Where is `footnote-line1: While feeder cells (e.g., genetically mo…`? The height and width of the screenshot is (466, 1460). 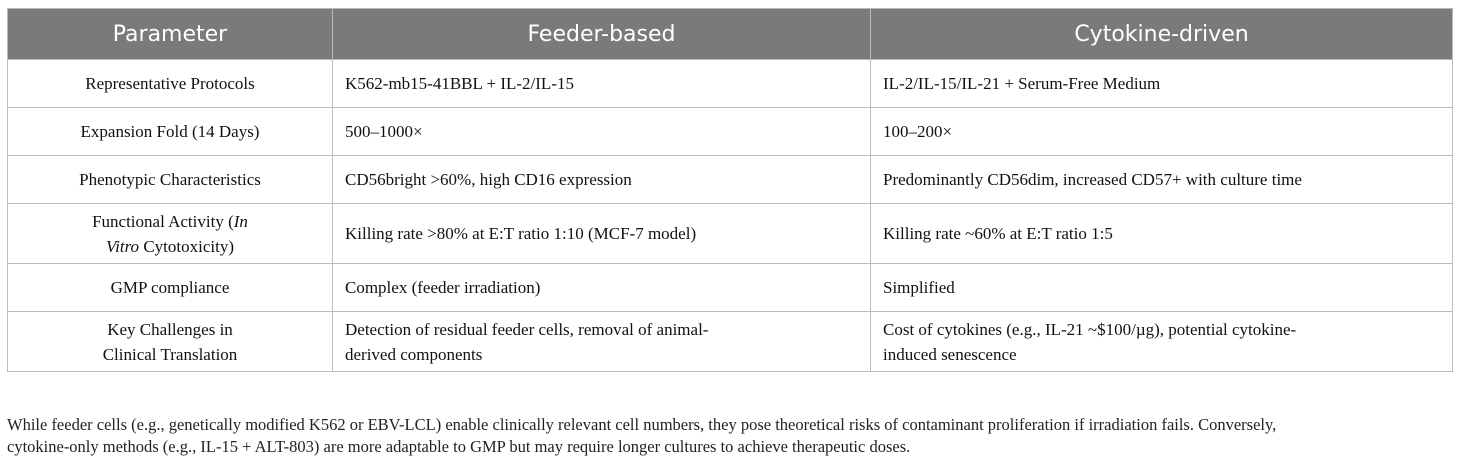
footnote-line1: While feeder cells (e.g., genetically mo… is located at coordinates (642, 424).